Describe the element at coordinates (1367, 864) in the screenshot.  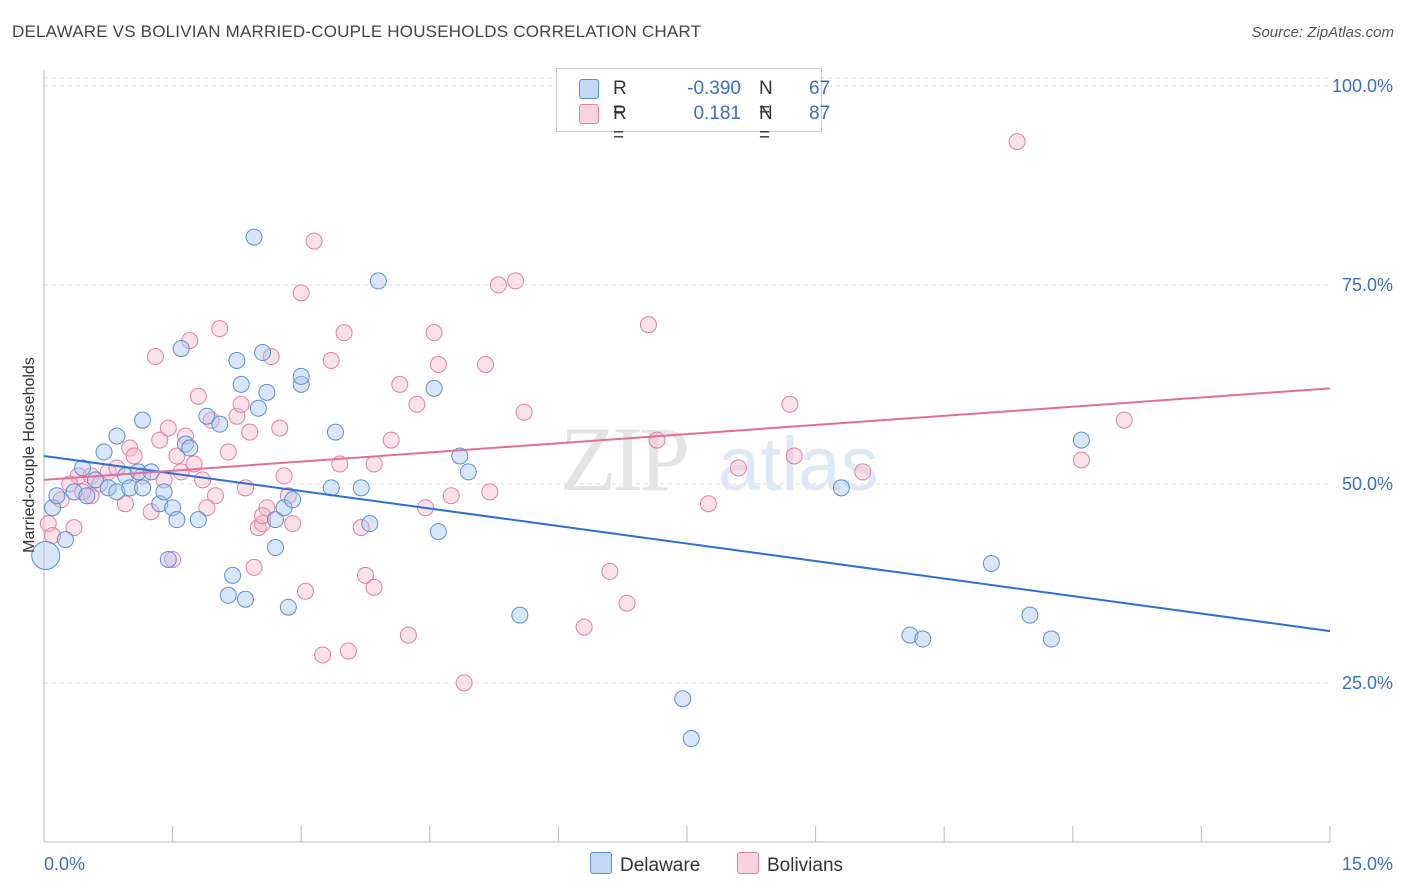
I see `x-tick-label: 15.0%` at that location.